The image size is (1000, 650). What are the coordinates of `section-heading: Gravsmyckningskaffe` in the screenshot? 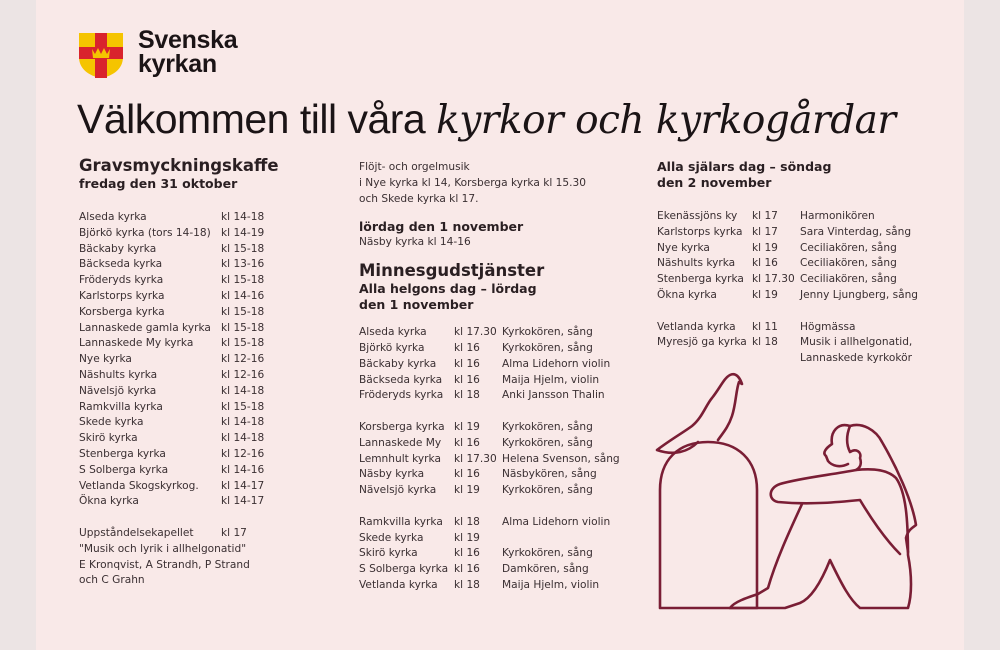 It's located at (179, 165).